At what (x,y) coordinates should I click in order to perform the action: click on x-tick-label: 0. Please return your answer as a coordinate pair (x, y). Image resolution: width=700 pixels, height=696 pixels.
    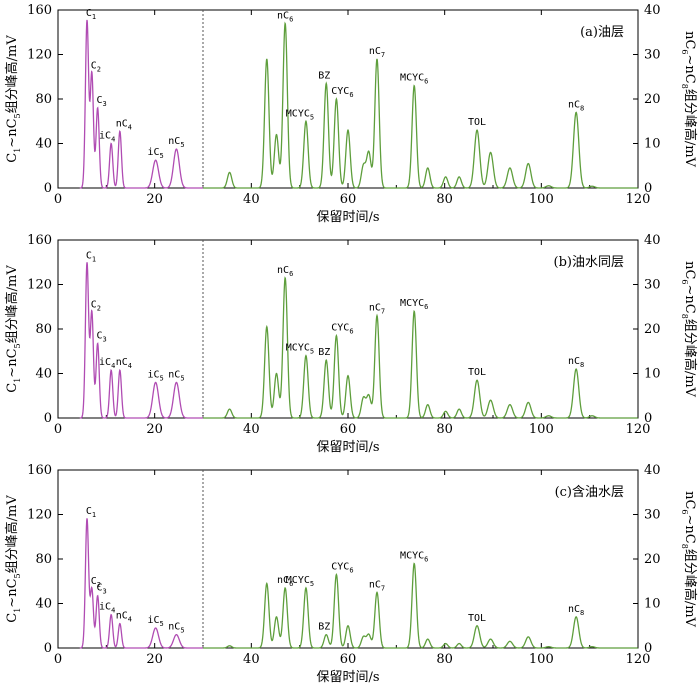
    Looking at the image, I should click on (58, 659).